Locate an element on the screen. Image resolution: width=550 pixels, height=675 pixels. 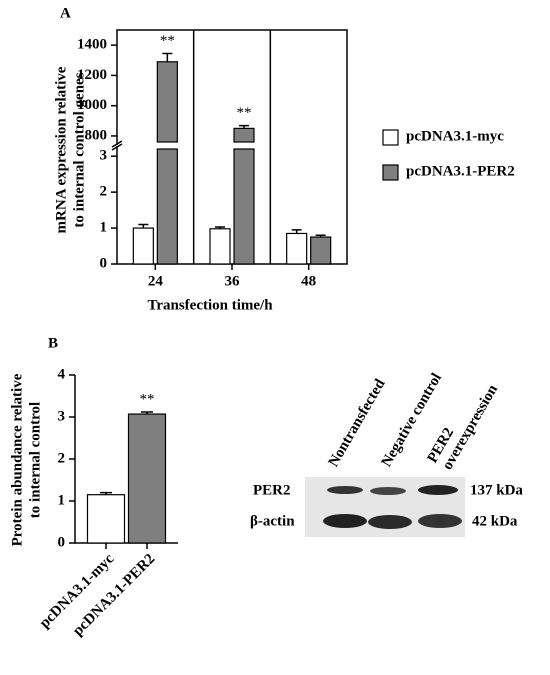
y-tick-label: 1400 is located at coordinates (92, 45).